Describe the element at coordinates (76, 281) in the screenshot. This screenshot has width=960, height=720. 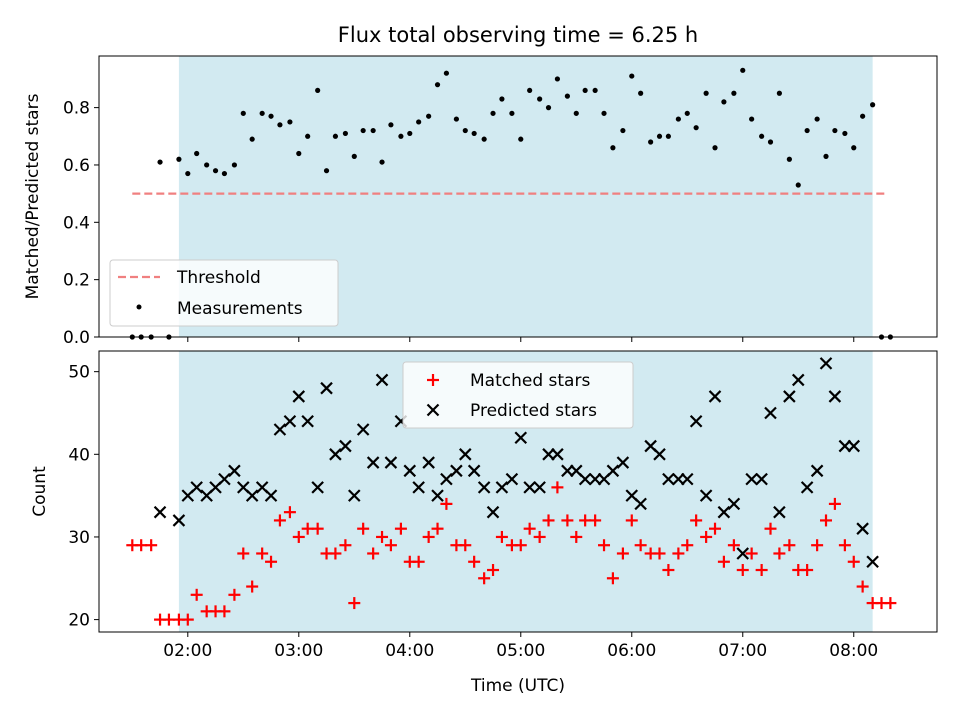
I see `y-tick-label: 0.2` at that location.